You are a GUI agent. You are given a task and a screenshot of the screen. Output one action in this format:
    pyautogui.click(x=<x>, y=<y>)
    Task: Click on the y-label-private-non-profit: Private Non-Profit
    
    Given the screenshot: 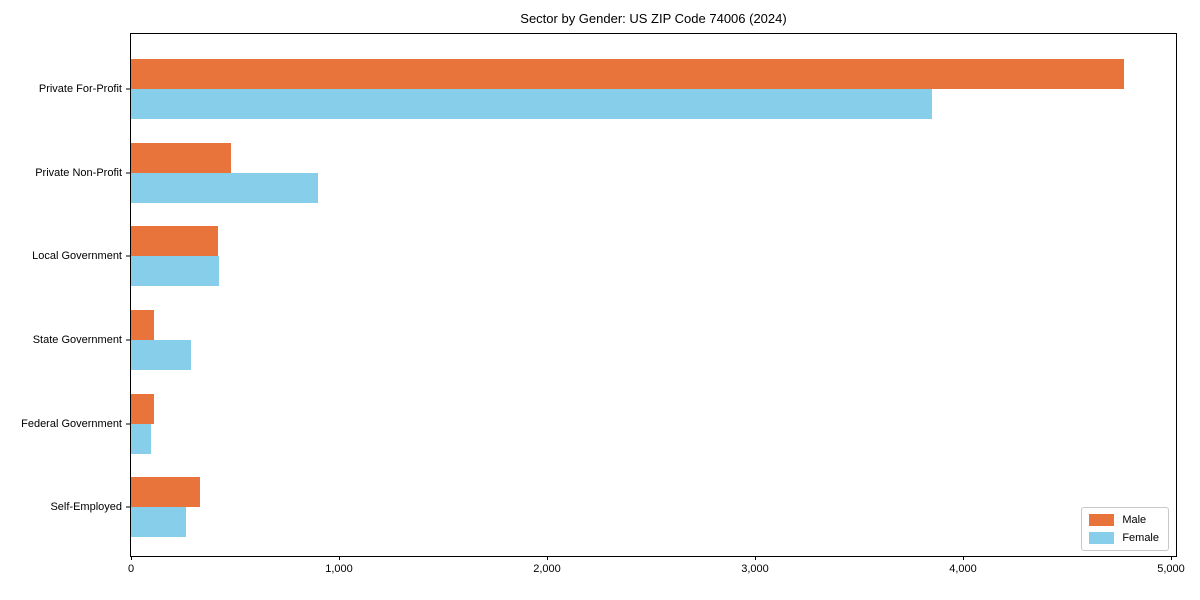 What is the action you would take?
    pyautogui.click(x=78, y=172)
    